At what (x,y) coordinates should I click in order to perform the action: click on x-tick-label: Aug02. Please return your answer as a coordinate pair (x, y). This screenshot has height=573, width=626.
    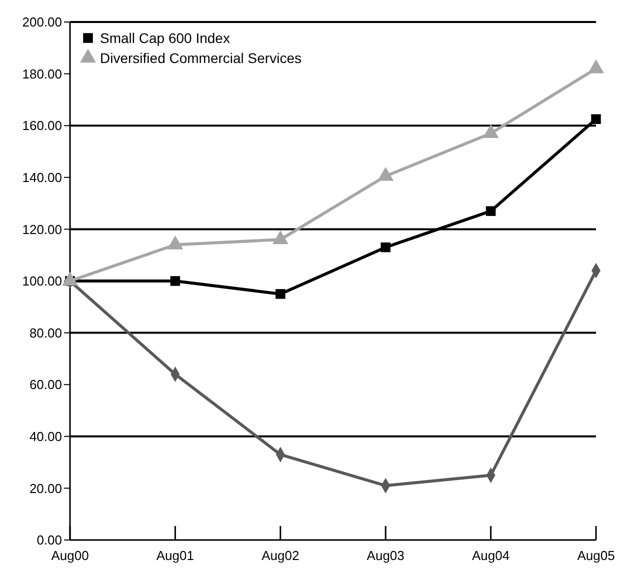
    Looking at the image, I should click on (281, 555).